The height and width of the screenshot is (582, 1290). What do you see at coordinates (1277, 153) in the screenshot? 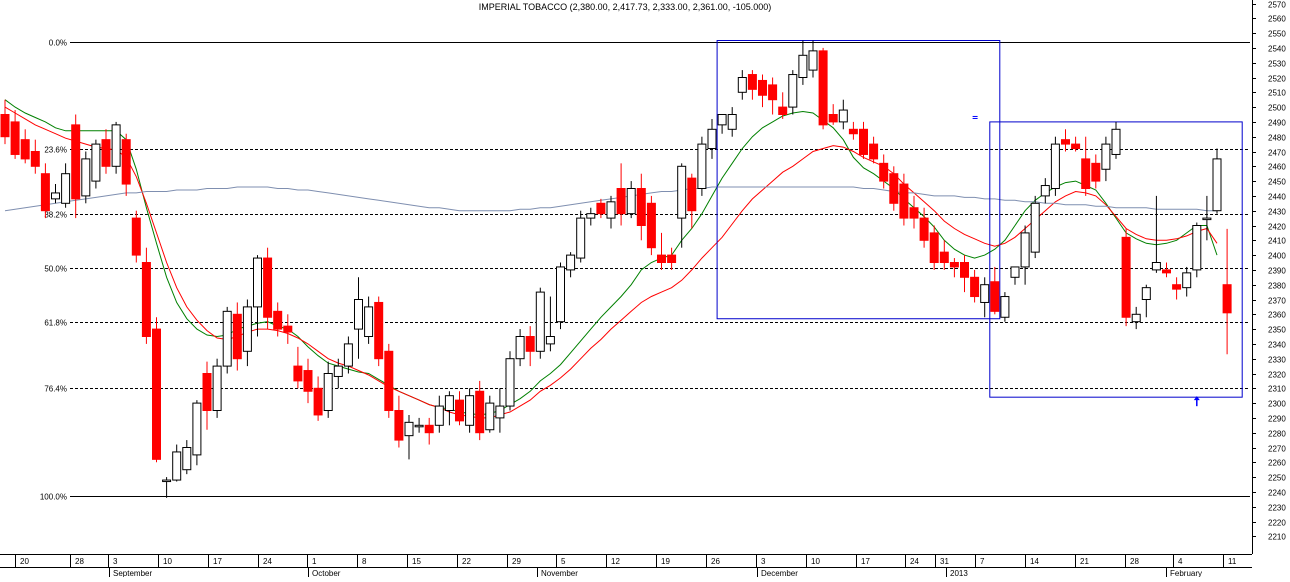
I see `y-tick-label: 2470` at bounding box center [1277, 153].